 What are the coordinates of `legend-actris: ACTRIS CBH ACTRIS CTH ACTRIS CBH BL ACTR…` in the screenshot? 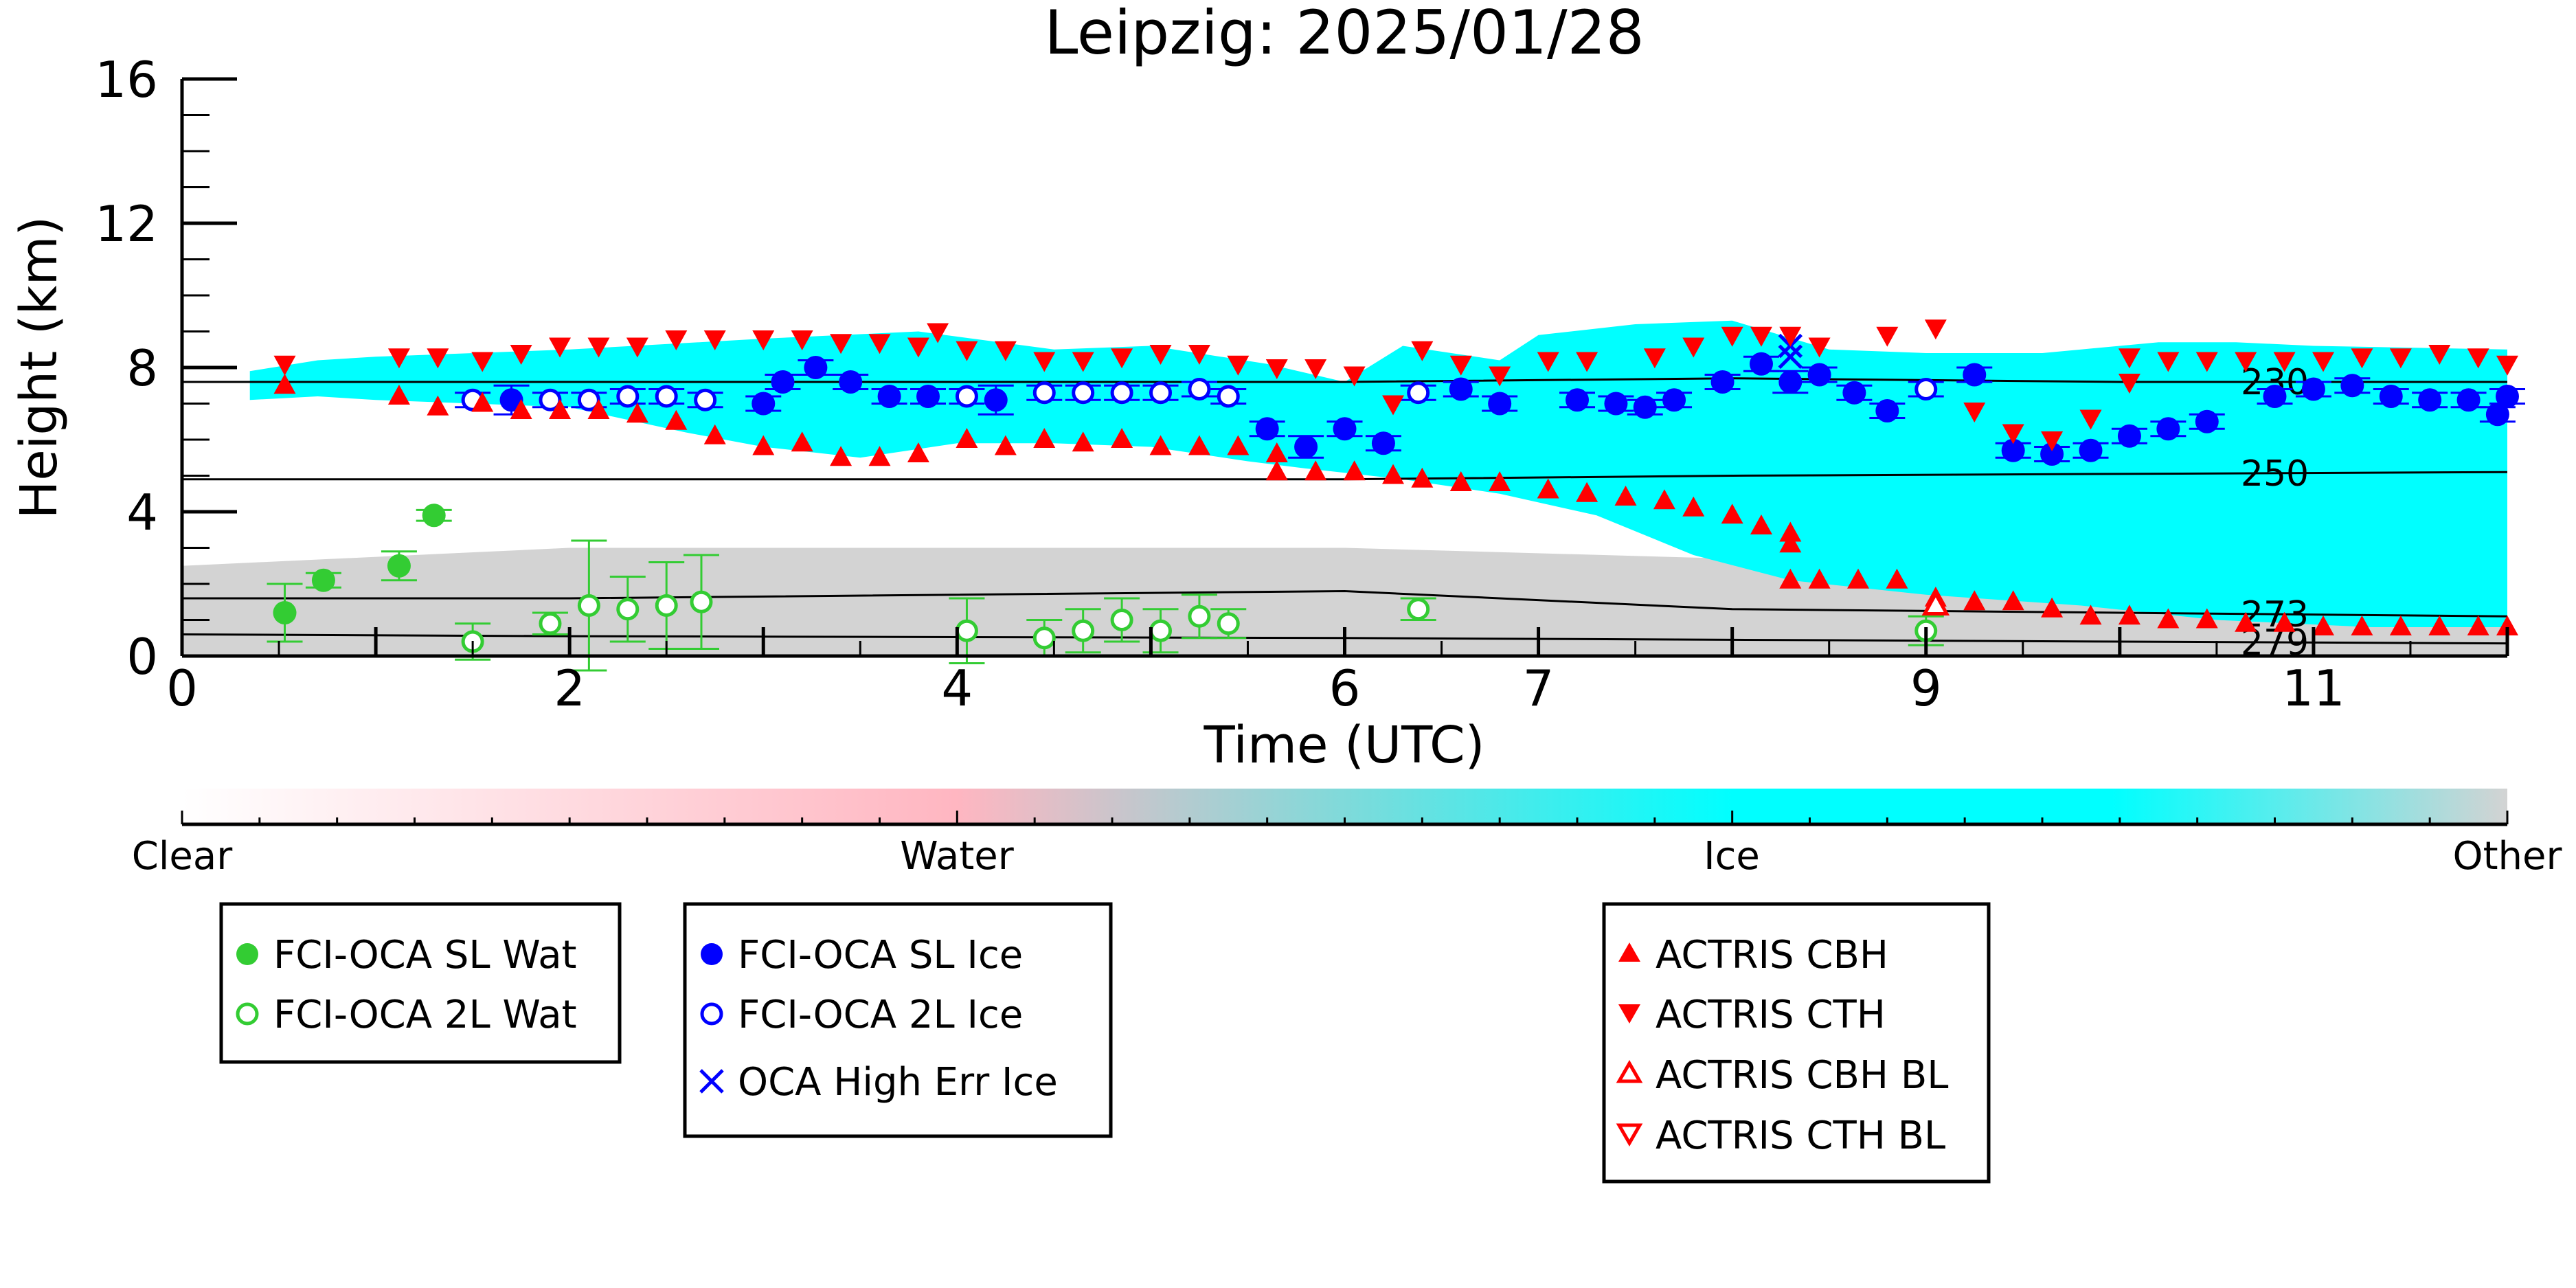 It's located at (1796, 1043).